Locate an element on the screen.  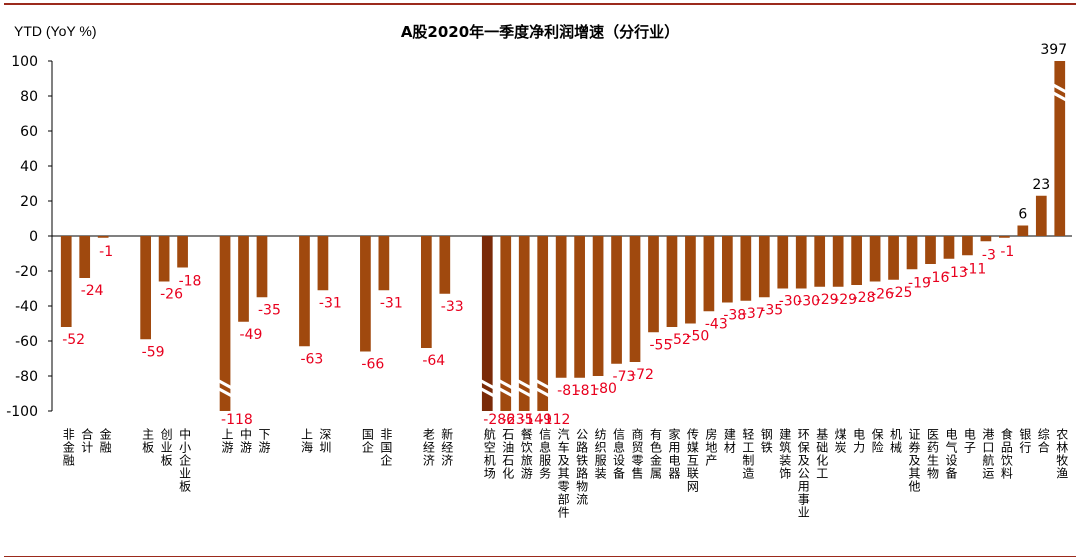
category-label: 公路铁路物流 is located at coordinates (582, 467).